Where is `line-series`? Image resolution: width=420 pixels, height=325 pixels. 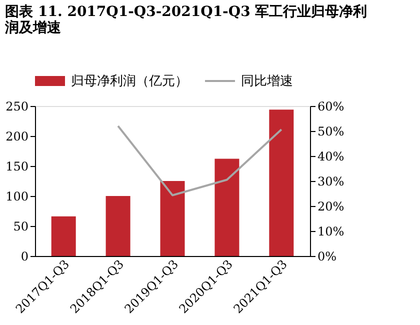
line-series is located at coordinates (199, 160).